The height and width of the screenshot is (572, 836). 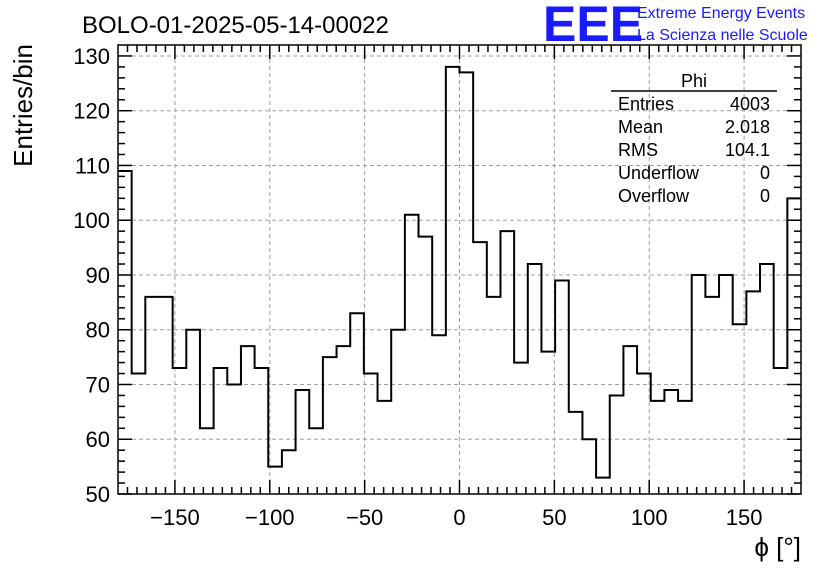 I want to click on y-tick-label: 70, so click(x=98, y=384).